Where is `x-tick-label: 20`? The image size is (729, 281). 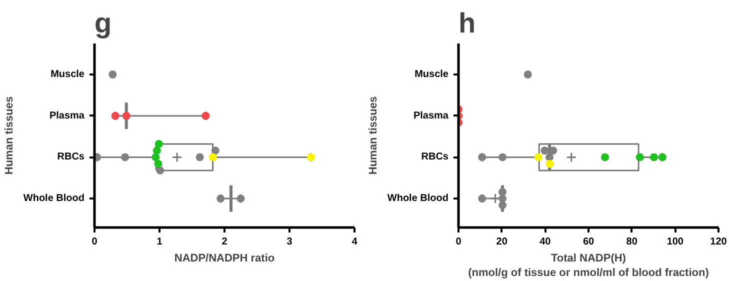
x-tick-label: 20 is located at coordinates (502, 242).